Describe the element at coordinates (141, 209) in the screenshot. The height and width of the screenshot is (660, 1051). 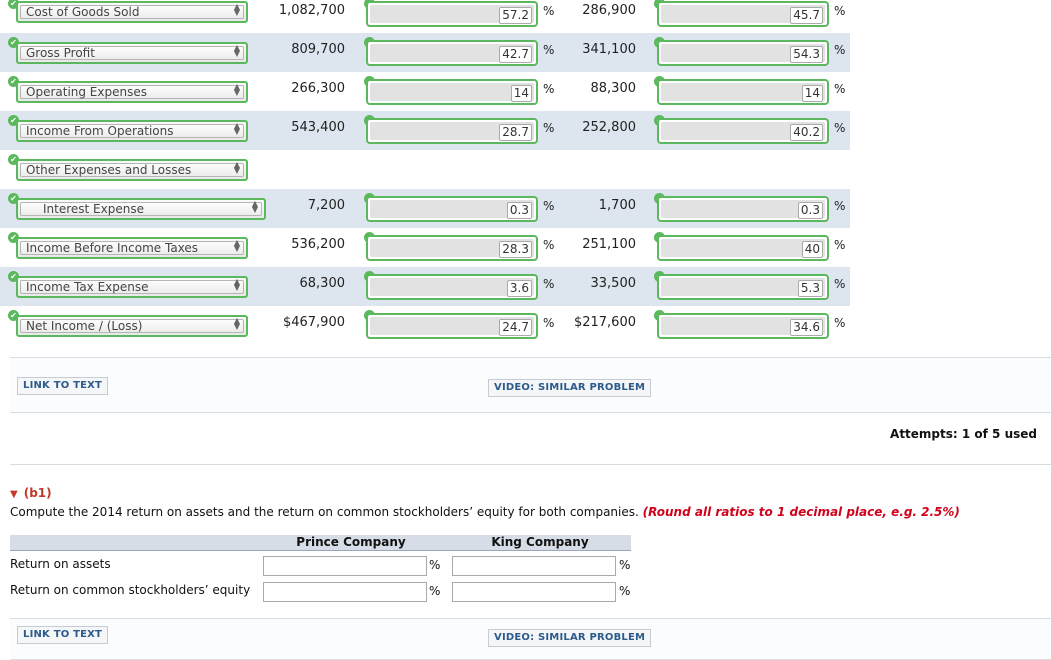
I see `account-select: Interest Expense ▲ ▼` at that location.